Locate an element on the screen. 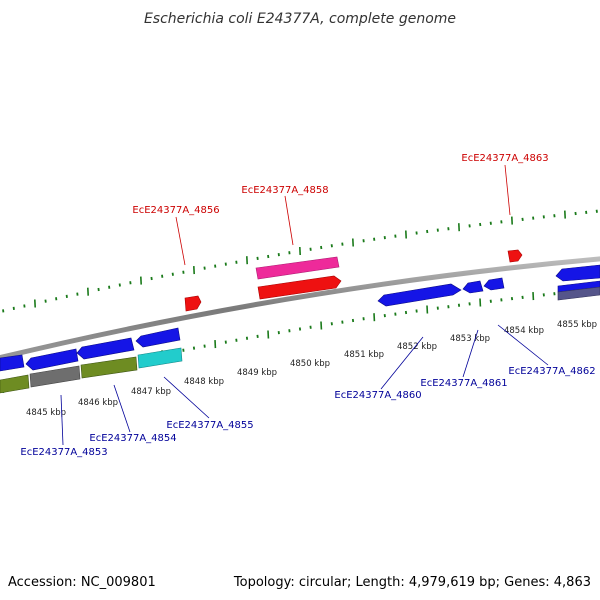 The image size is (600, 600). gene-label: EcE24377A_4853 is located at coordinates (63, 452).